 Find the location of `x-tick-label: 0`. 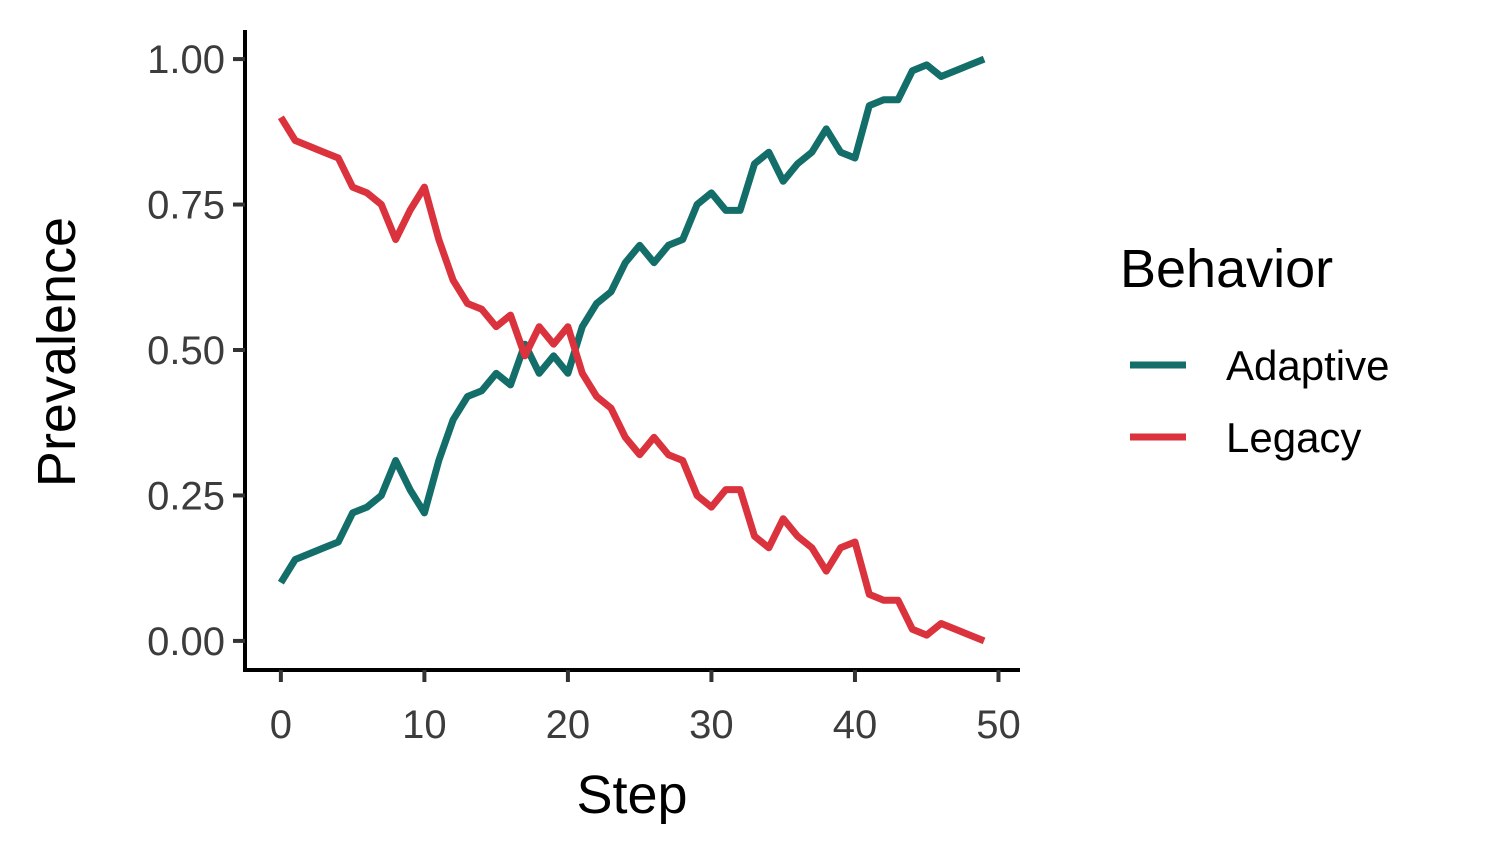

x-tick-label: 0 is located at coordinates (281, 725).